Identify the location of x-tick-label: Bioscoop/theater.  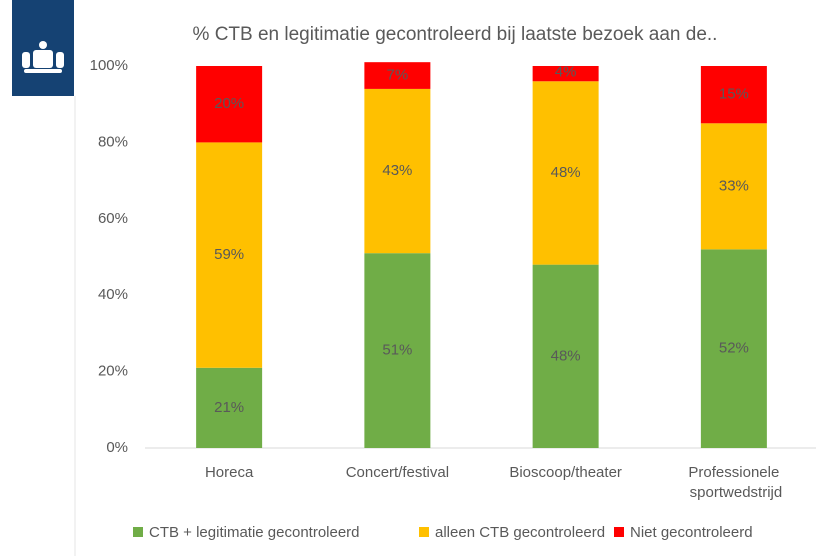
(565, 472).